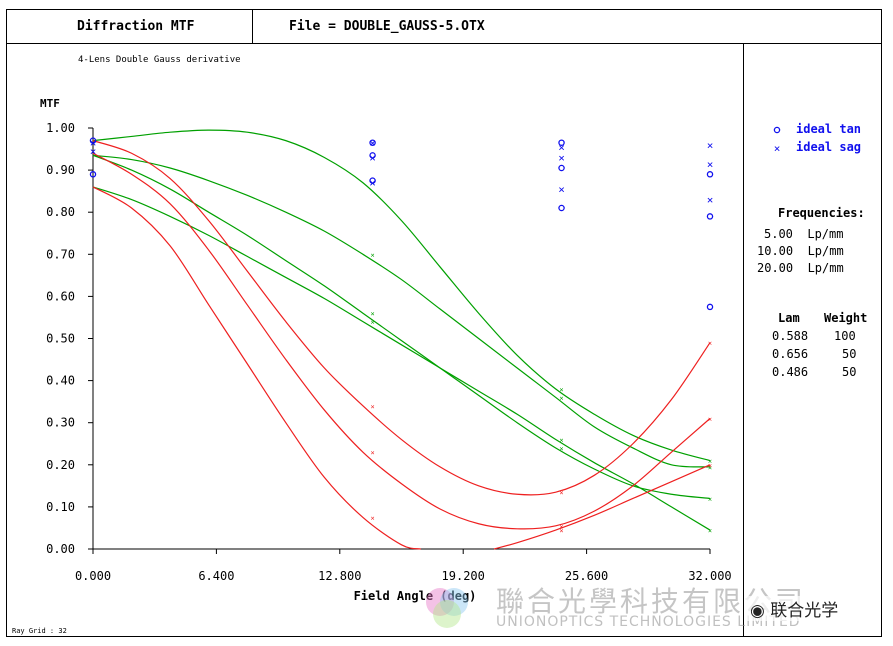  What do you see at coordinates (803, 234) in the screenshot?
I see `frequency-5: 5.00 Lp/mm` at bounding box center [803, 234].